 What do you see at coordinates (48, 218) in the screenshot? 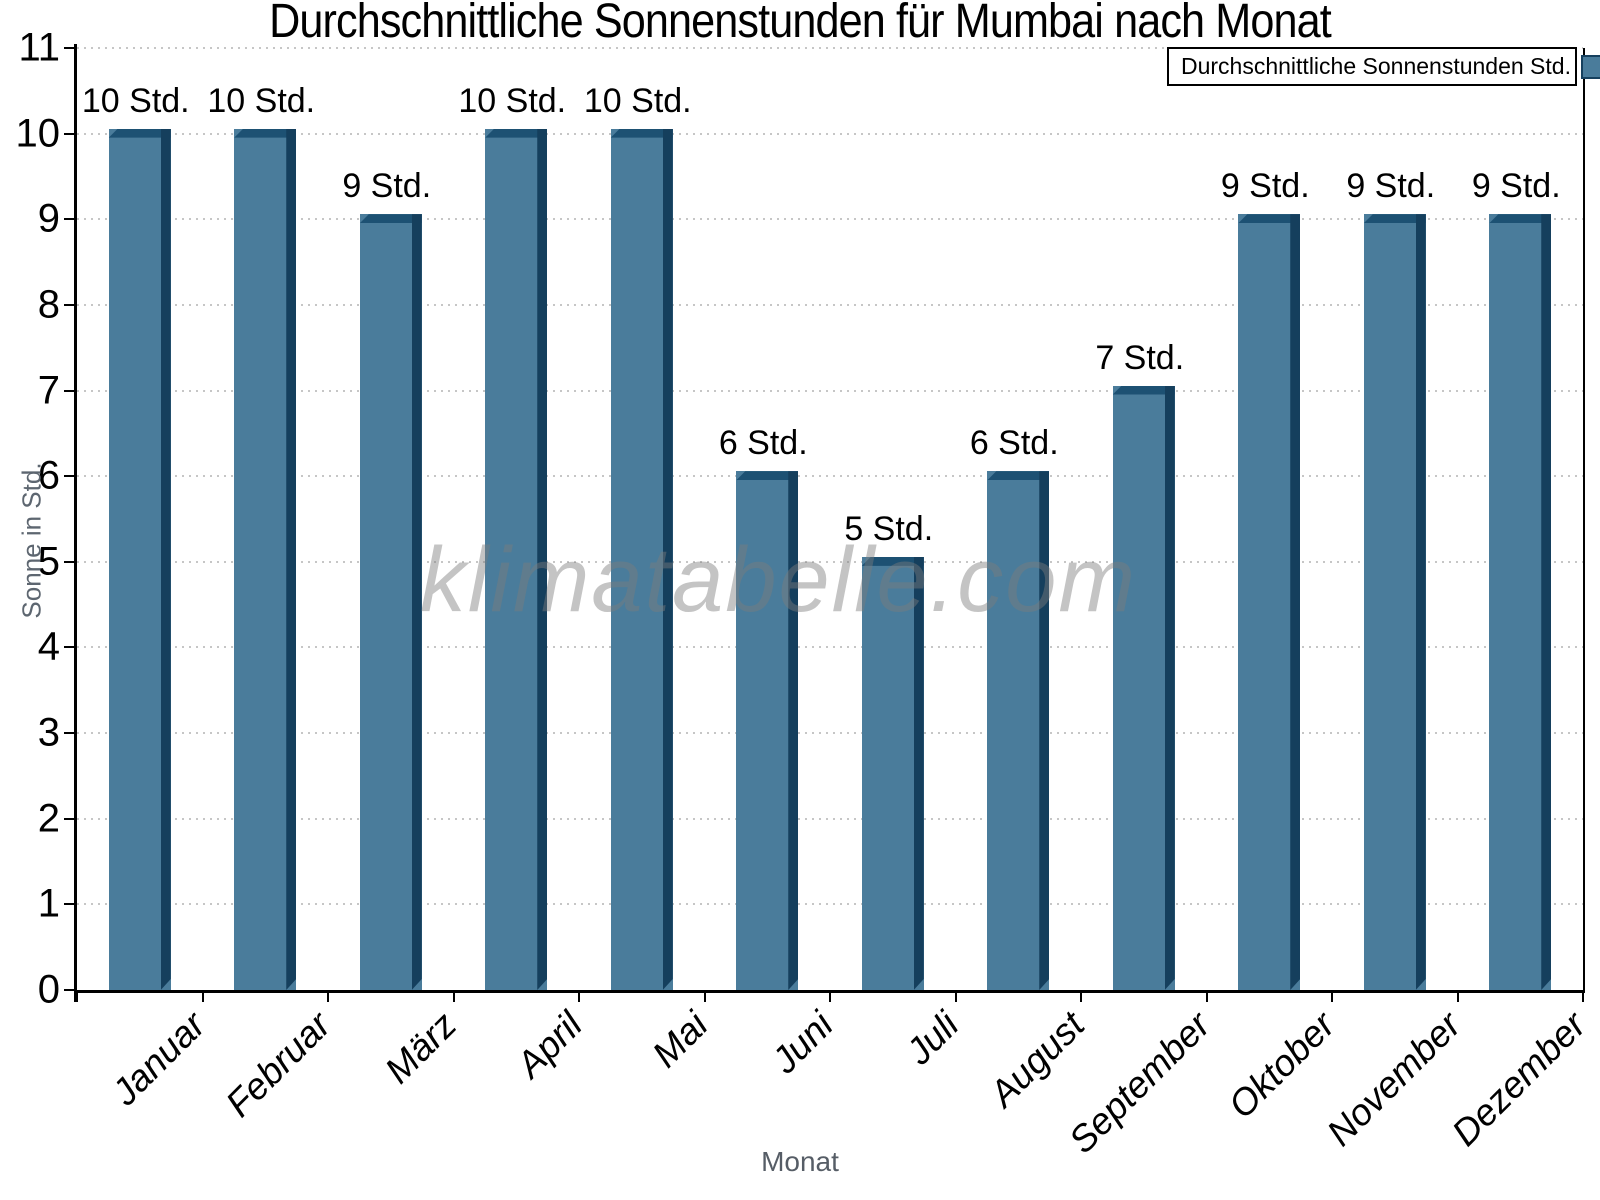
I see `y-tick-label: 9` at bounding box center [48, 218].